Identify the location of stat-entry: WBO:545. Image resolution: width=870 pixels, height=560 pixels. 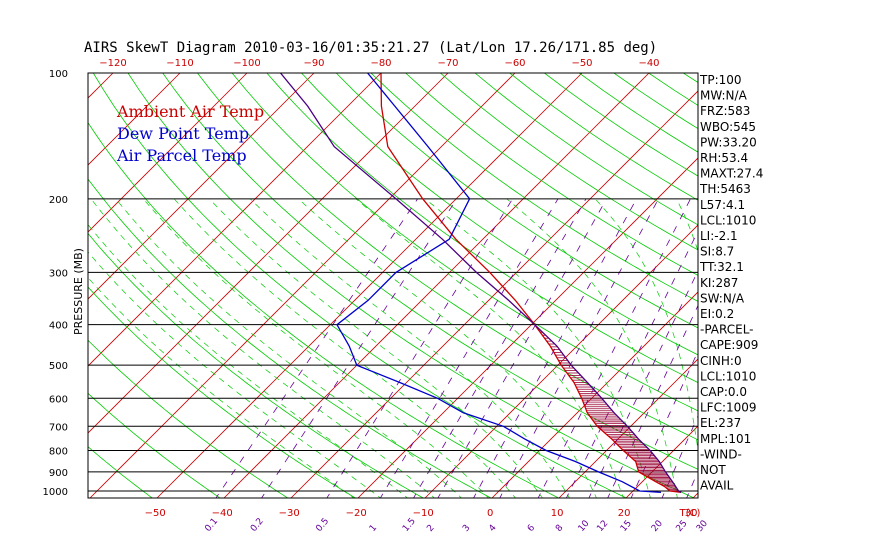
(728, 127).